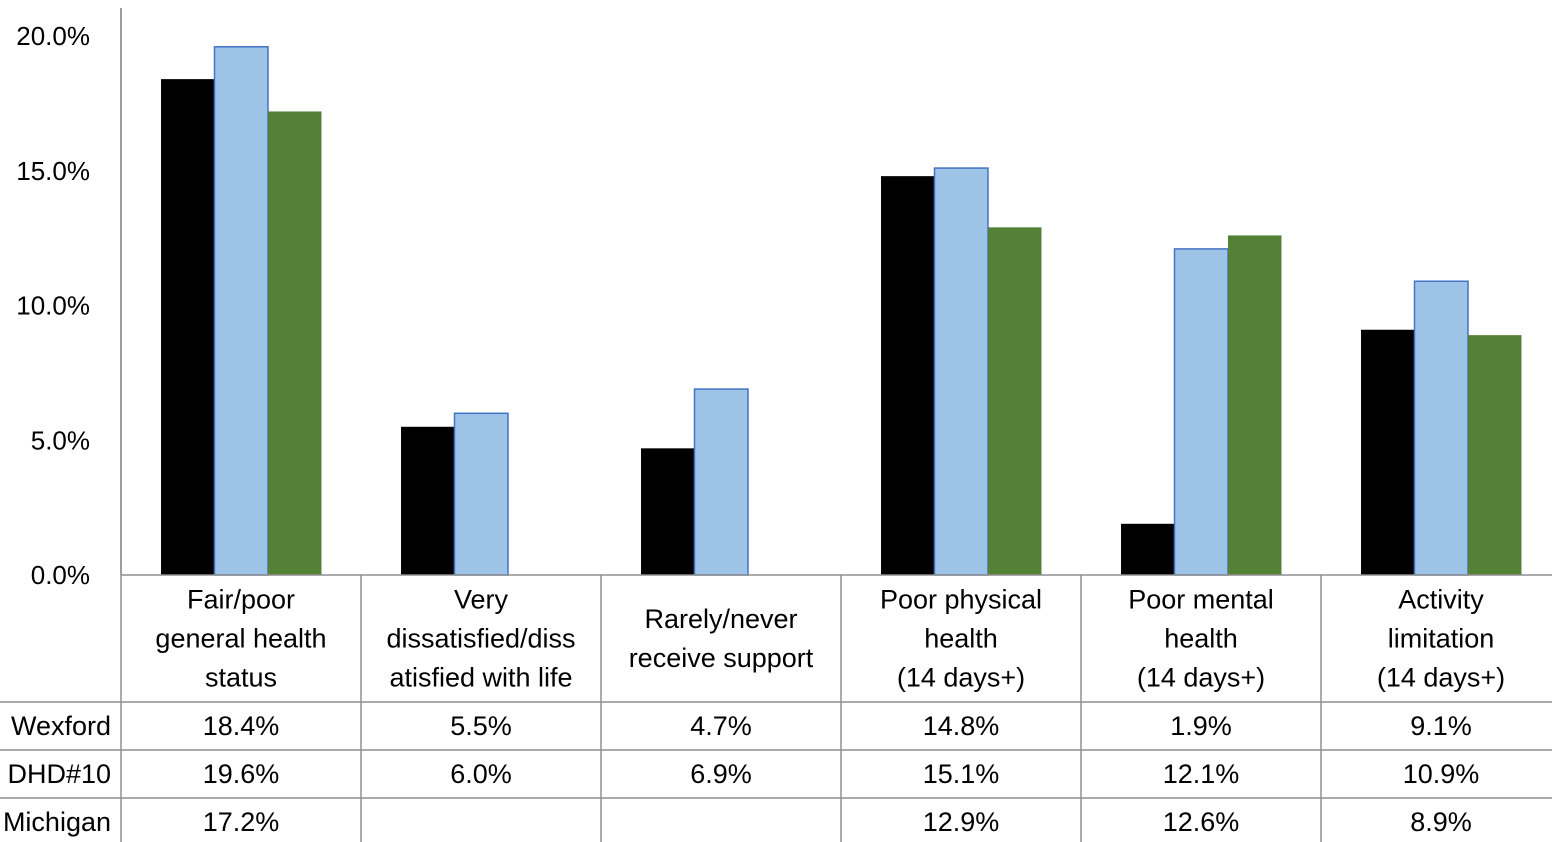  I want to click on table-cell-value: 10.9%, so click(1441, 774).